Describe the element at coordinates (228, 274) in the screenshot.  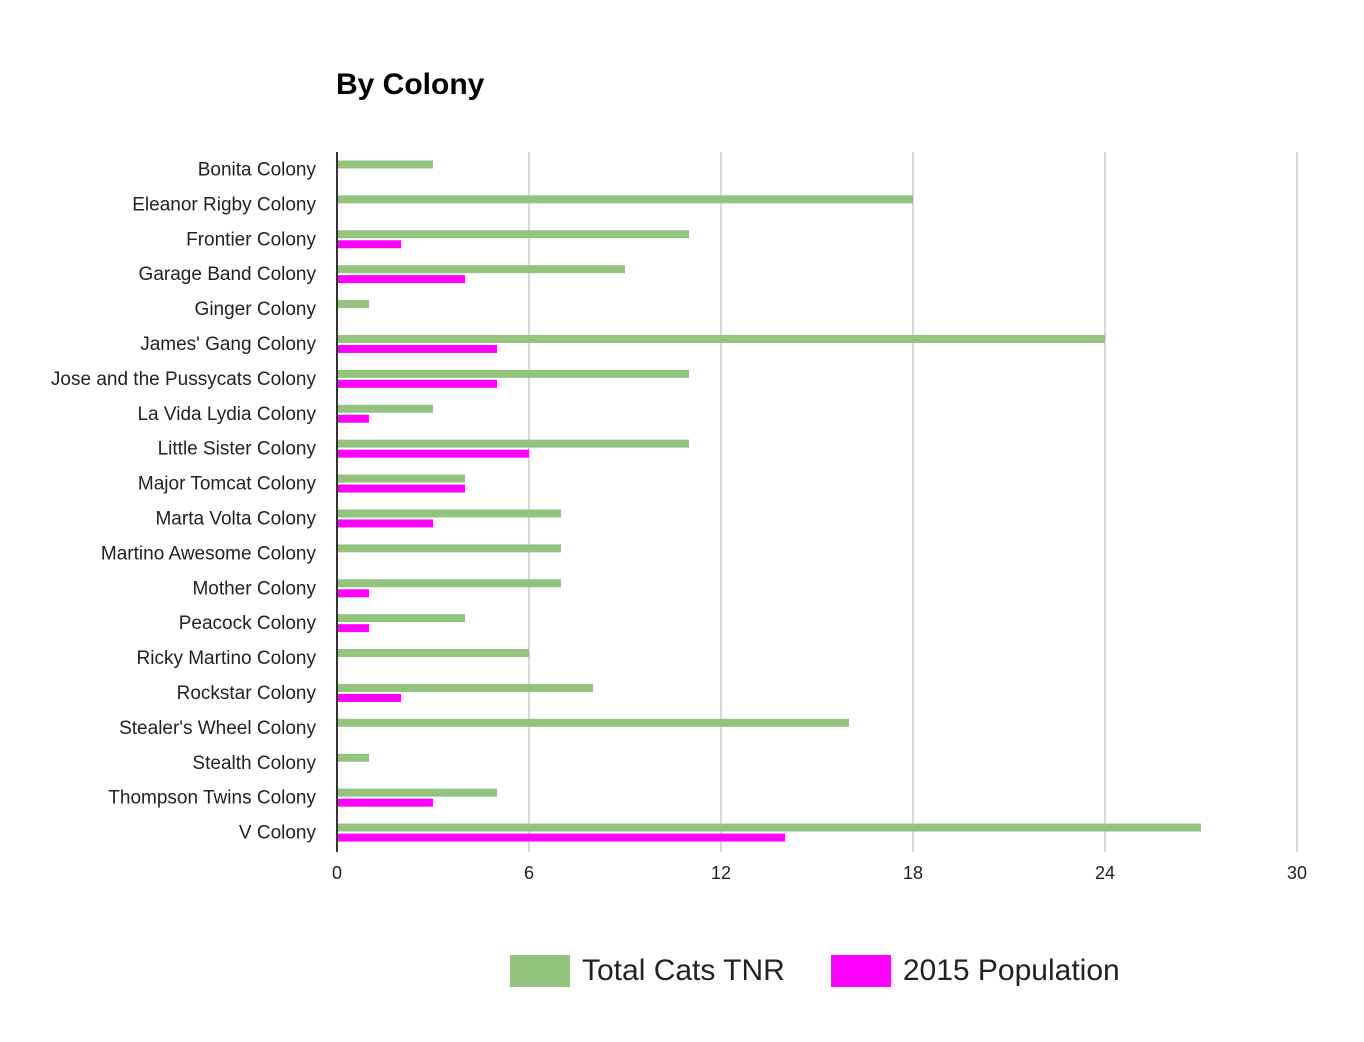
I see `y-category-label: Garage Band Colony` at that location.